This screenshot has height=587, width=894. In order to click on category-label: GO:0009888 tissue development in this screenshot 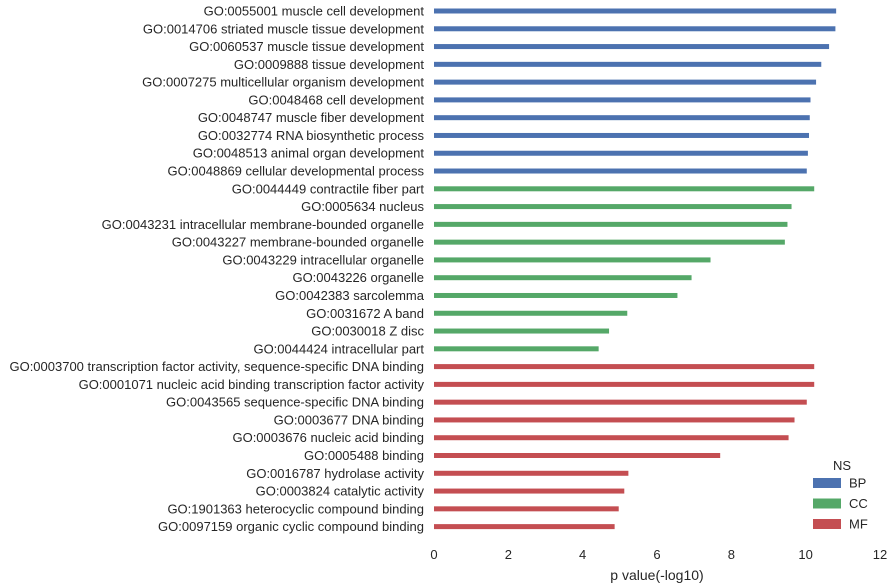, I will do `click(329, 64)`.